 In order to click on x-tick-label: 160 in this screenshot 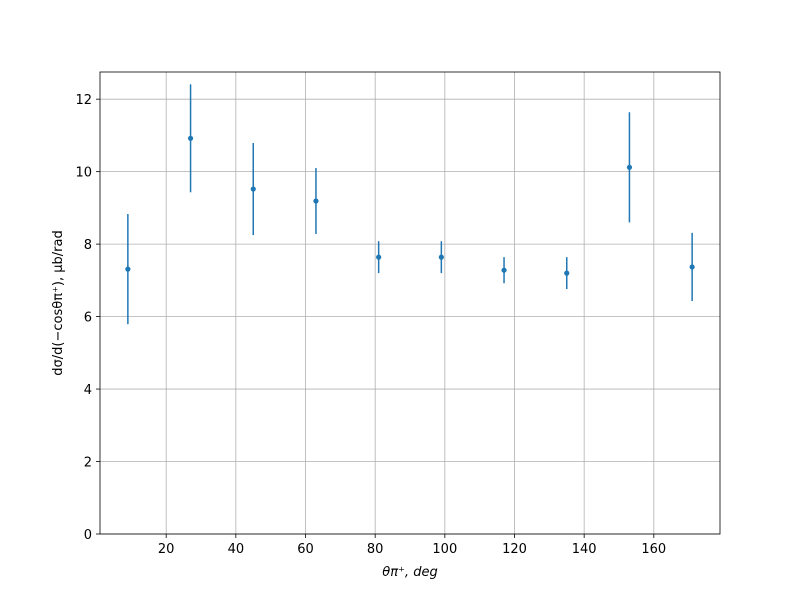, I will do `click(653, 549)`.